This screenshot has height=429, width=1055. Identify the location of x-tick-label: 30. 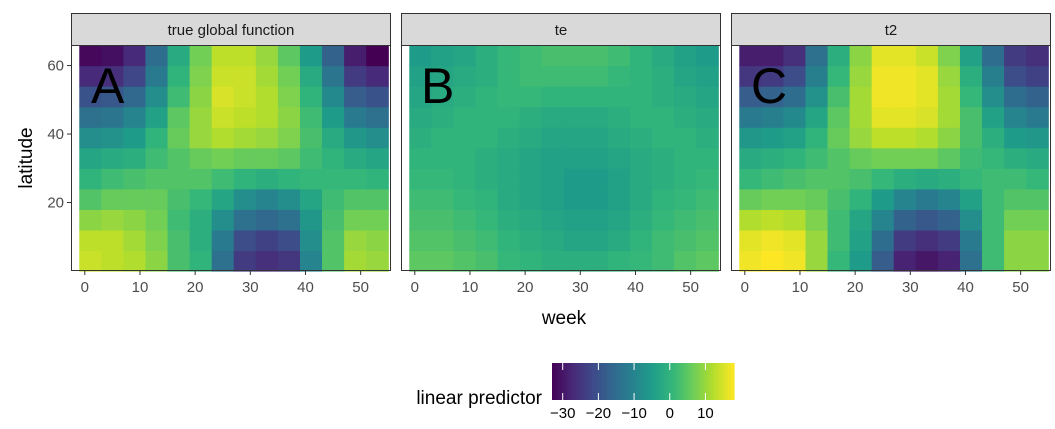
(250, 287).